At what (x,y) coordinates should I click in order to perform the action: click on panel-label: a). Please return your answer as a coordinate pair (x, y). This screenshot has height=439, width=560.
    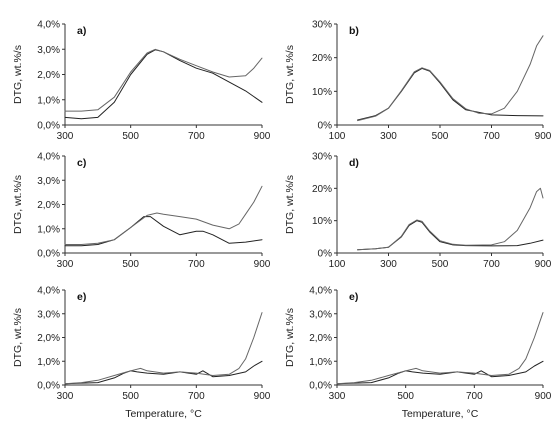
    Looking at the image, I should click on (81, 31).